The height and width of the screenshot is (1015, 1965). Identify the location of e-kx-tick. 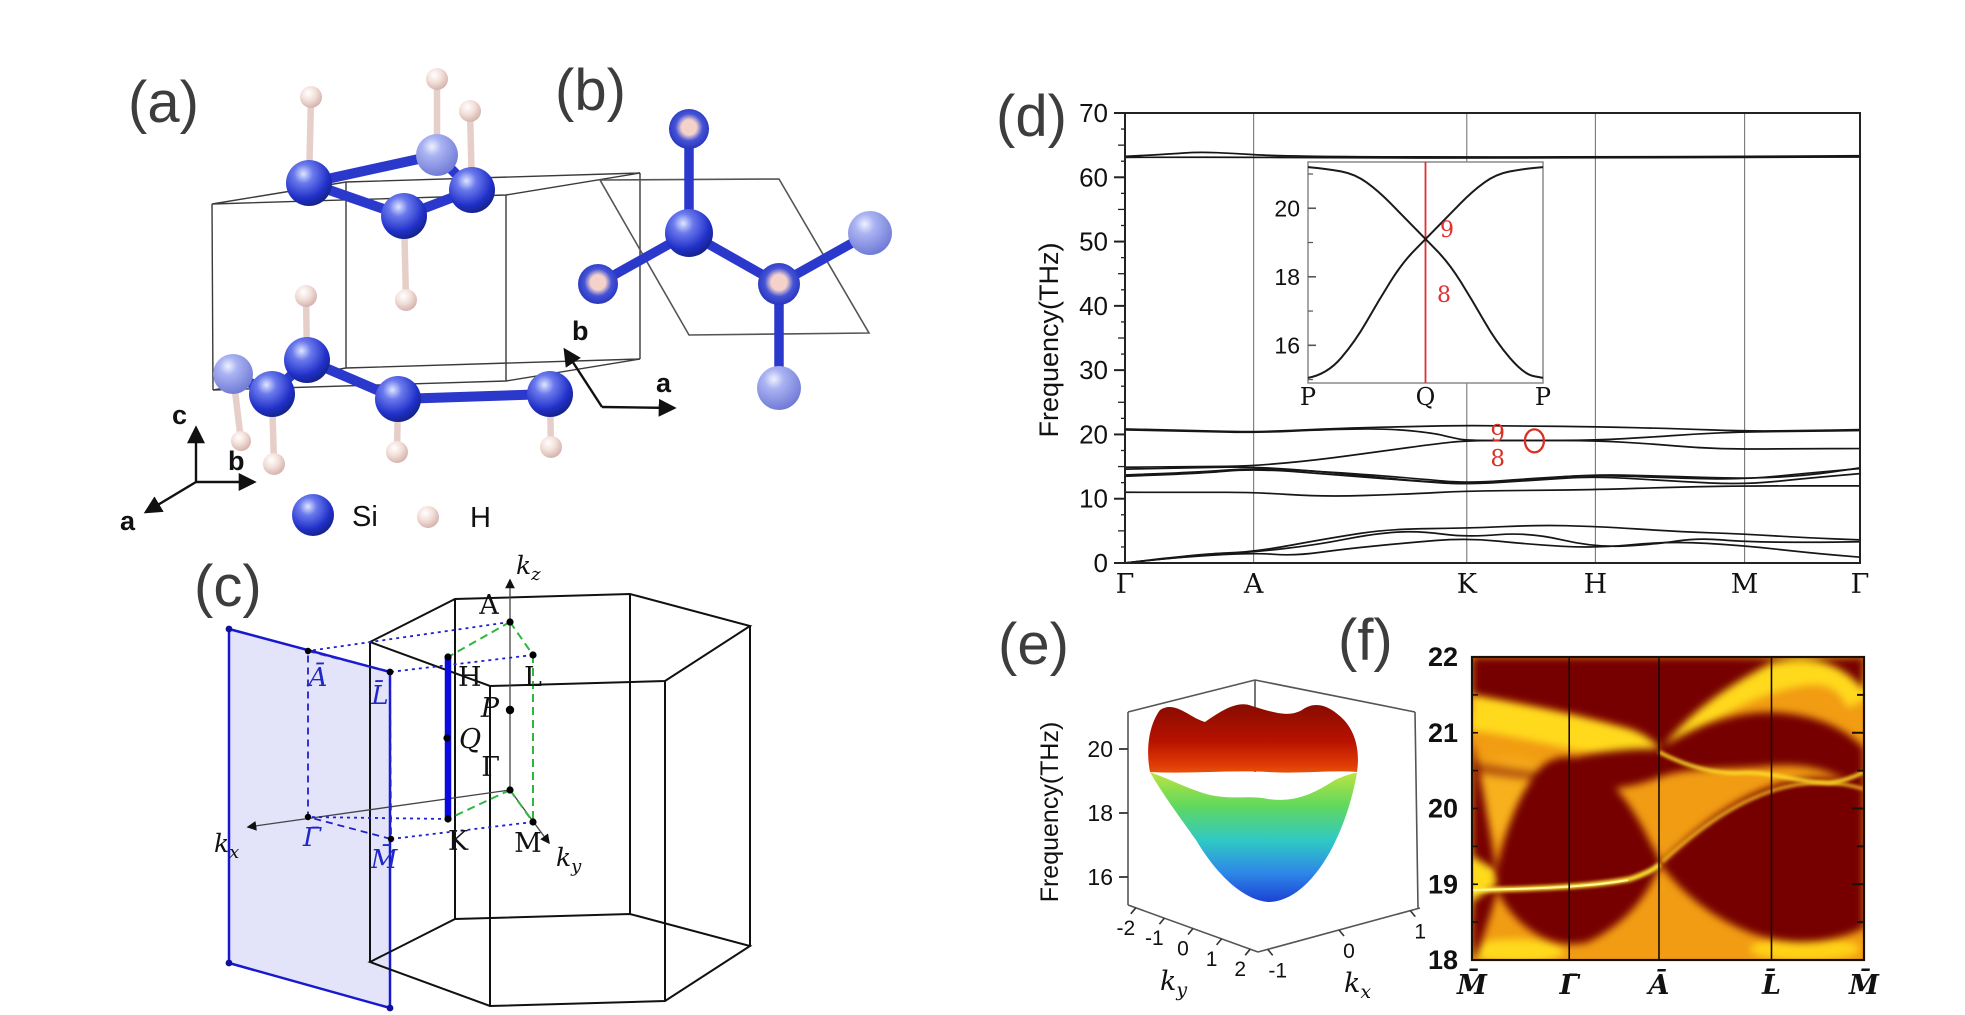
(1341, 933).